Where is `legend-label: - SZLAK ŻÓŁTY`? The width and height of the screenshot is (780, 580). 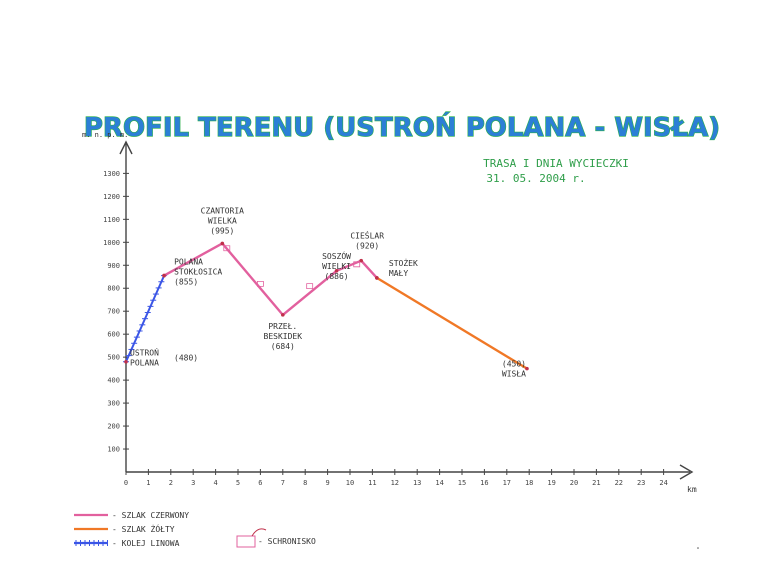 legend-label: - SZLAK ŻÓŁTY is located at coordinates (143, 528).